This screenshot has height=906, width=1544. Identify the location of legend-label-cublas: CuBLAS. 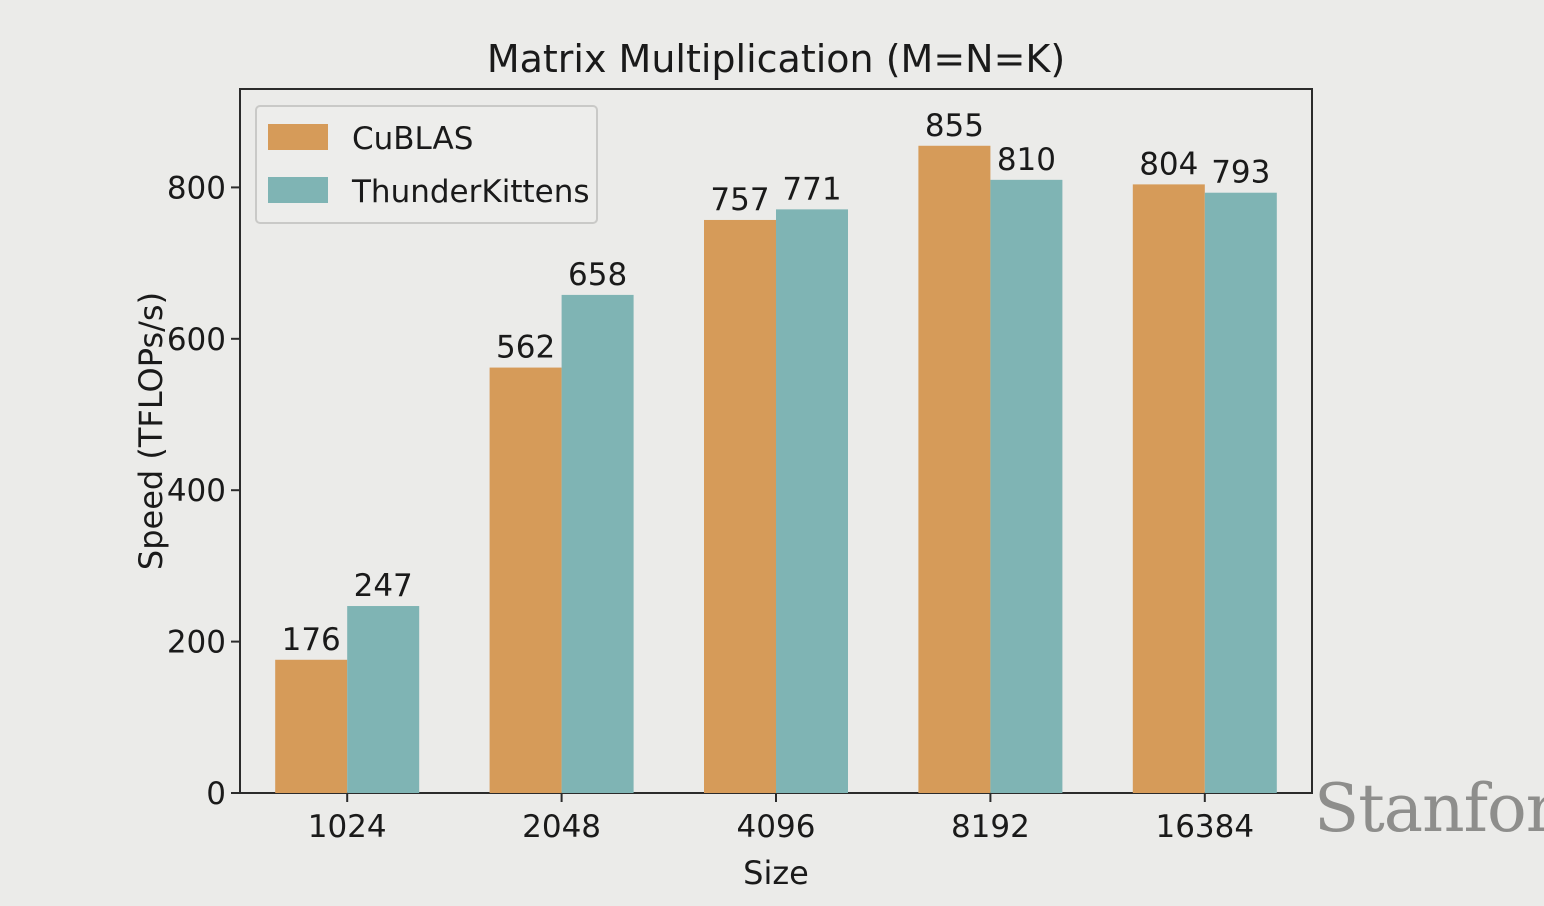
(412, 139).